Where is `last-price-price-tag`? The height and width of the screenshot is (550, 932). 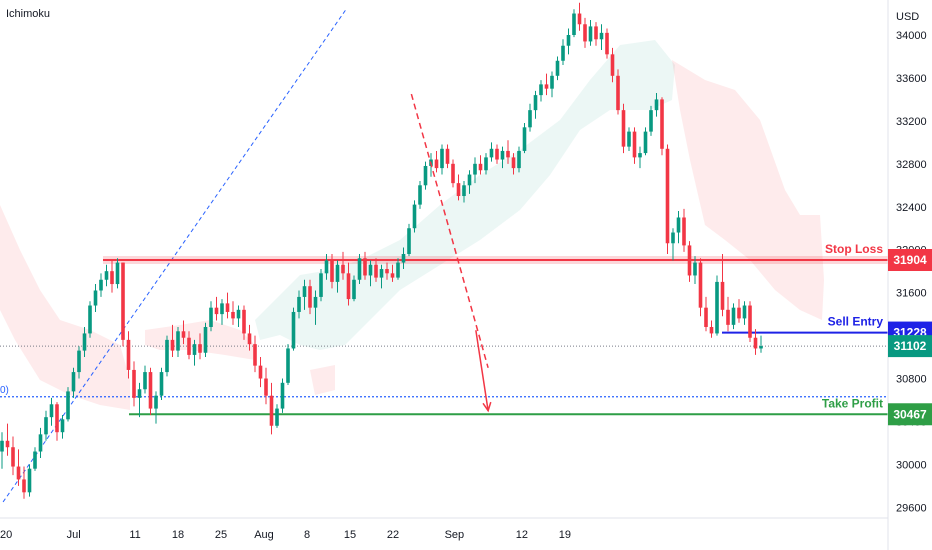
last-price-price-tag is located at coordinates (910, 346).